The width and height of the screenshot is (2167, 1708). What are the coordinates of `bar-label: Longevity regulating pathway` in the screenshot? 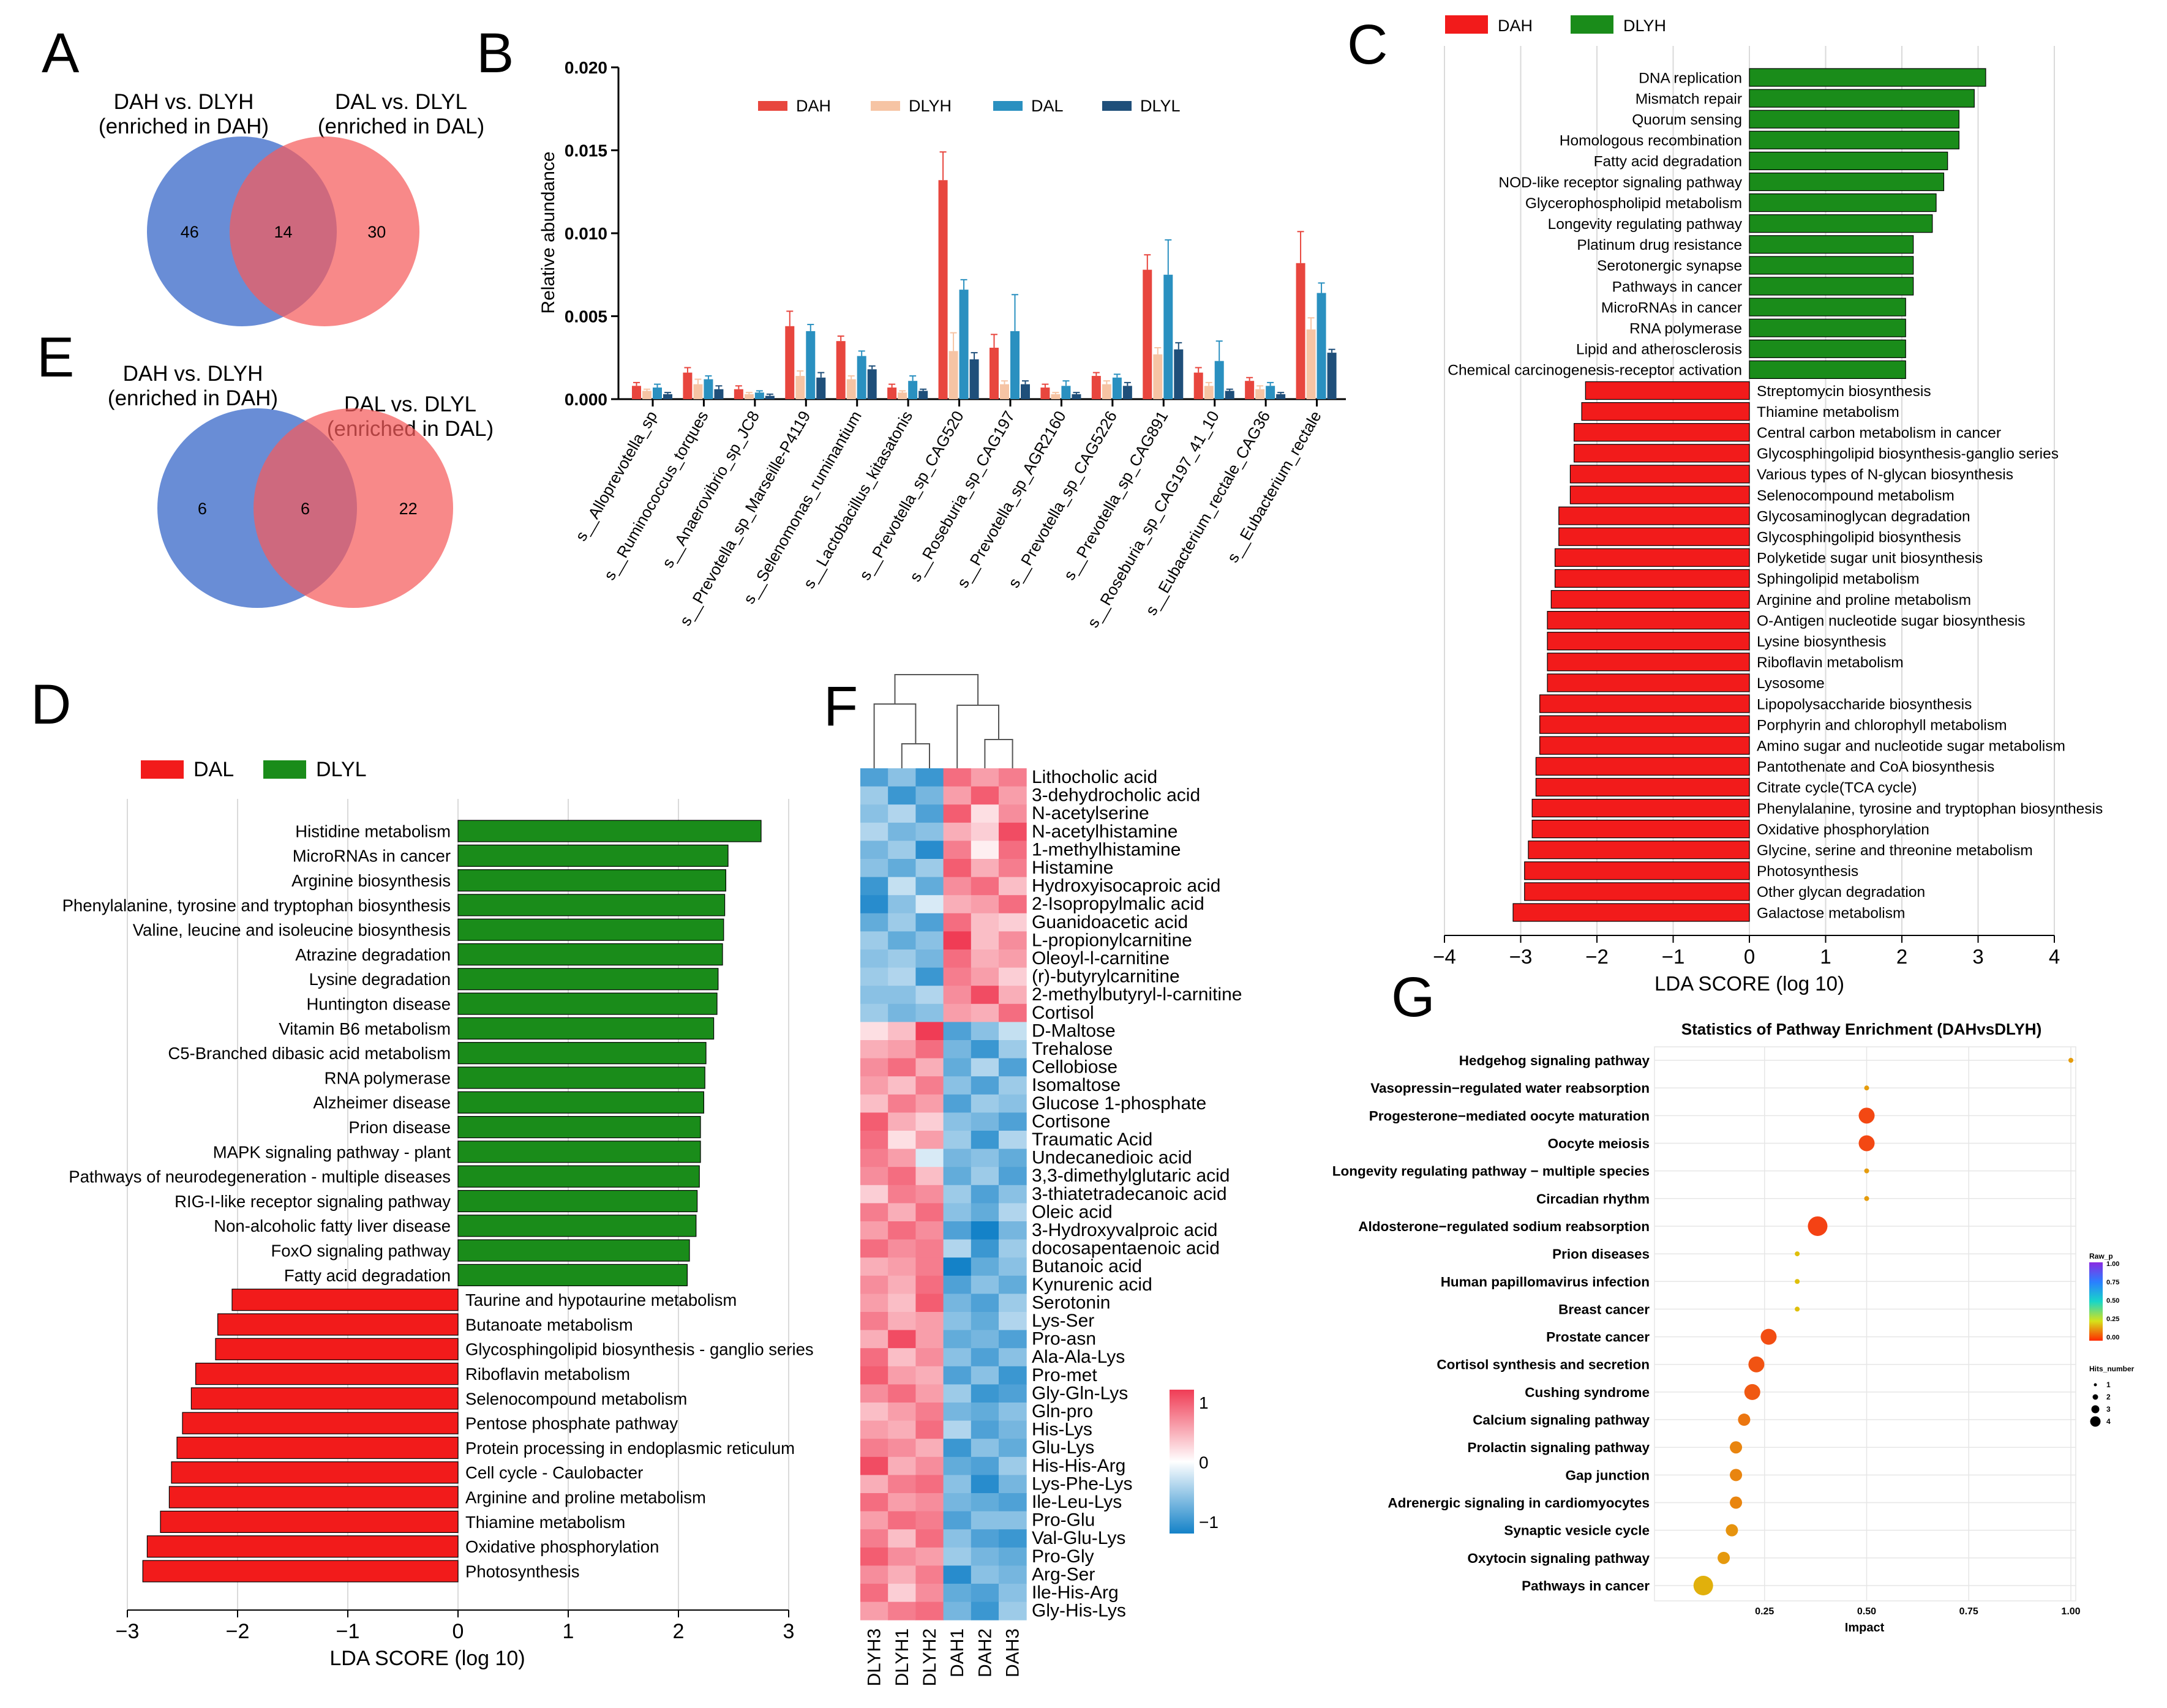 It's located at (1646, 224).